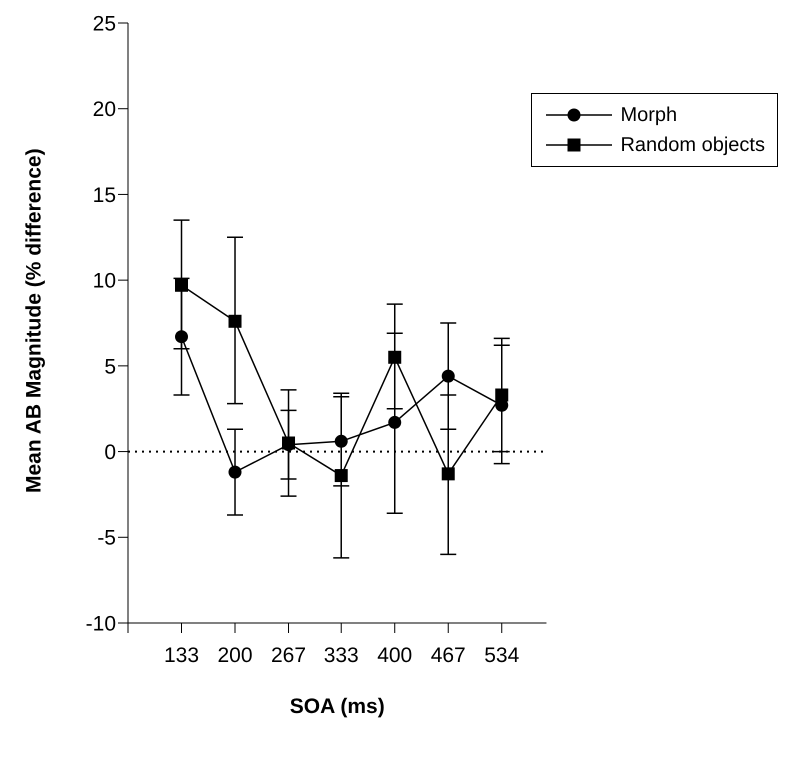 Image resolution: width=805 pixels, height=759 pixels. What do you see at coordinates (341, 655) in the screenshot?
I see `x-tick-label: 333` at bounding box center [341, 655].